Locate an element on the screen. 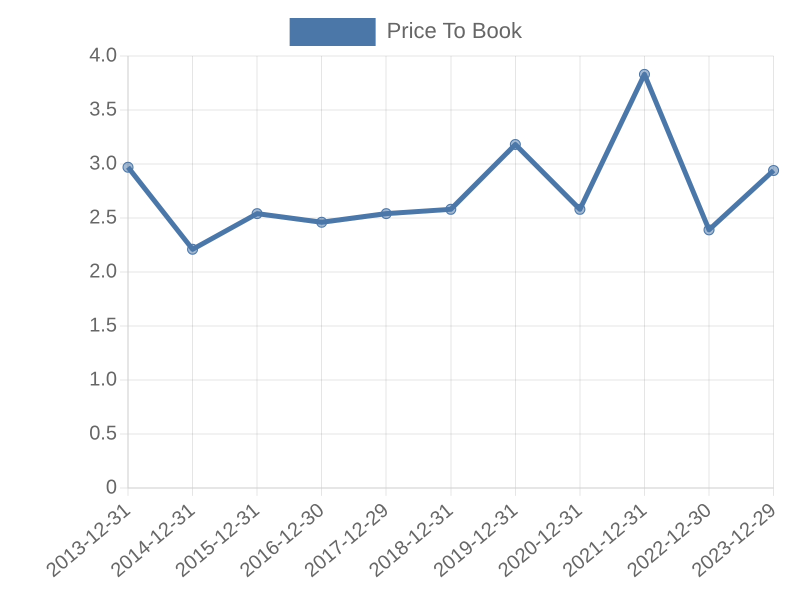 The width and height of the screenshot is (800, 600). y-tick-label: 3.5 is located at coordinates (103, 109).